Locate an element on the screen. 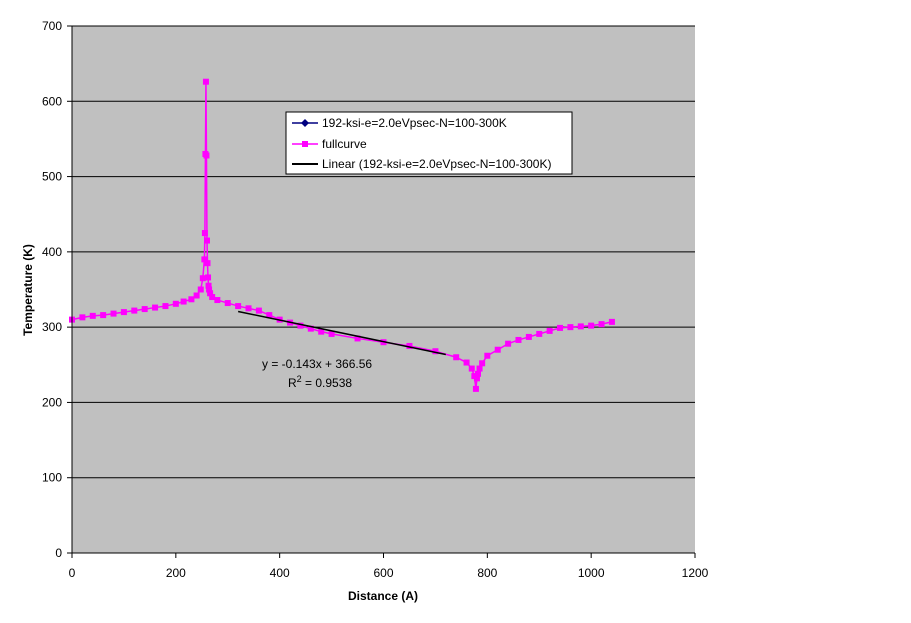 The image size is (911, 623). trendline-r-squared: R2 = 0.9538 is located at coordinates (320, 382).